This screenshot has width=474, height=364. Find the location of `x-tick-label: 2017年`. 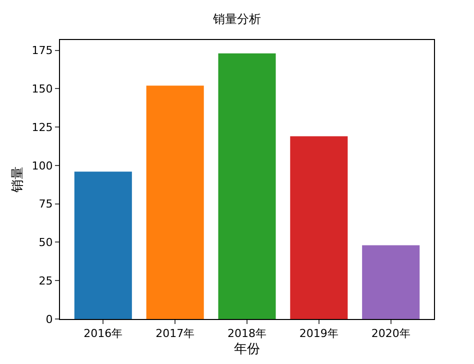

x-tick-label: 2017年 is located at coordinates (175, 333).